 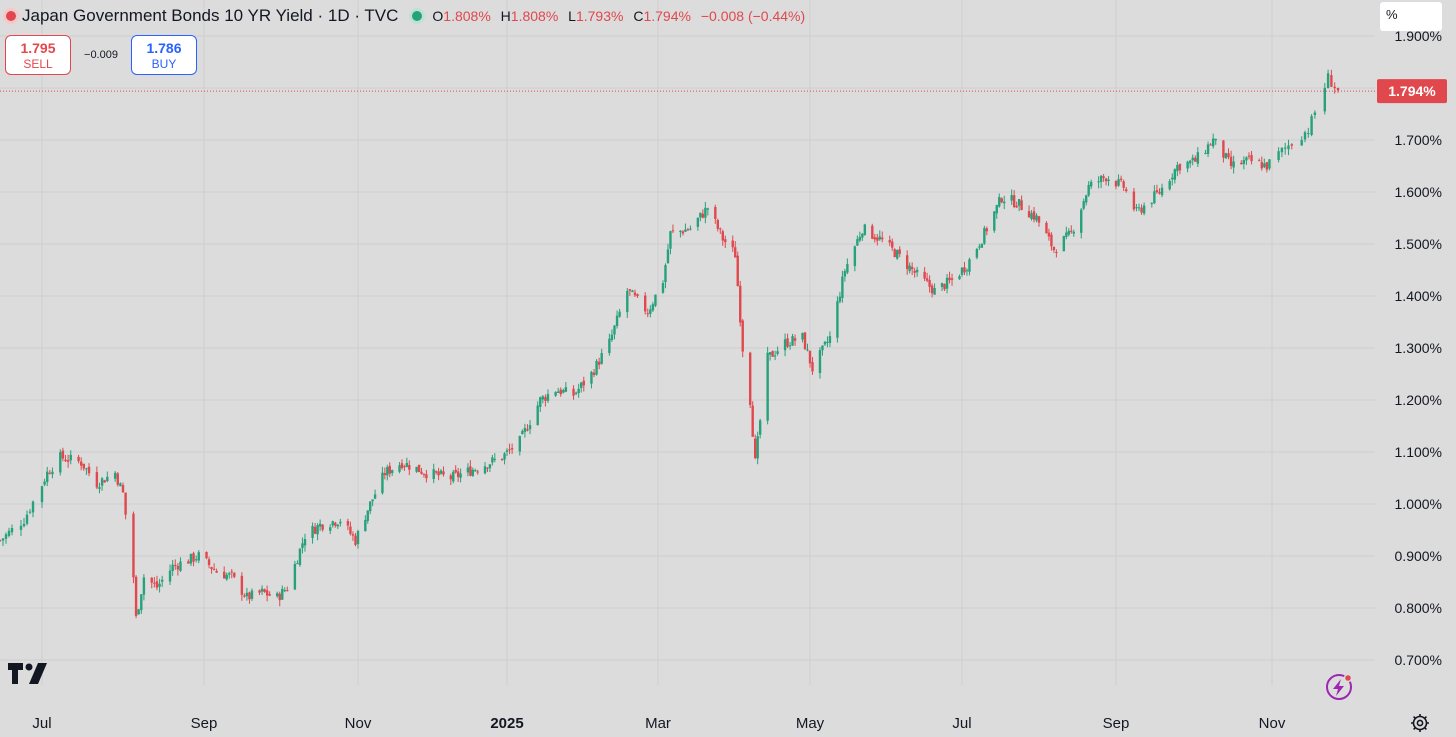 What do you see at coordinates (417, 16) in the screenshot?
I see `market-status-icon` at bounding box center [417, 16].